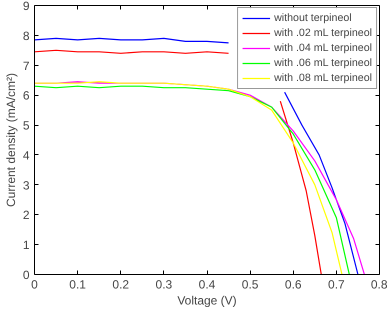 The width and height of the screenshot is (387, 310). Describe the element at coordinates (164, 285) in the screenshot. I see `x-tick-label: 0.3` at that location.